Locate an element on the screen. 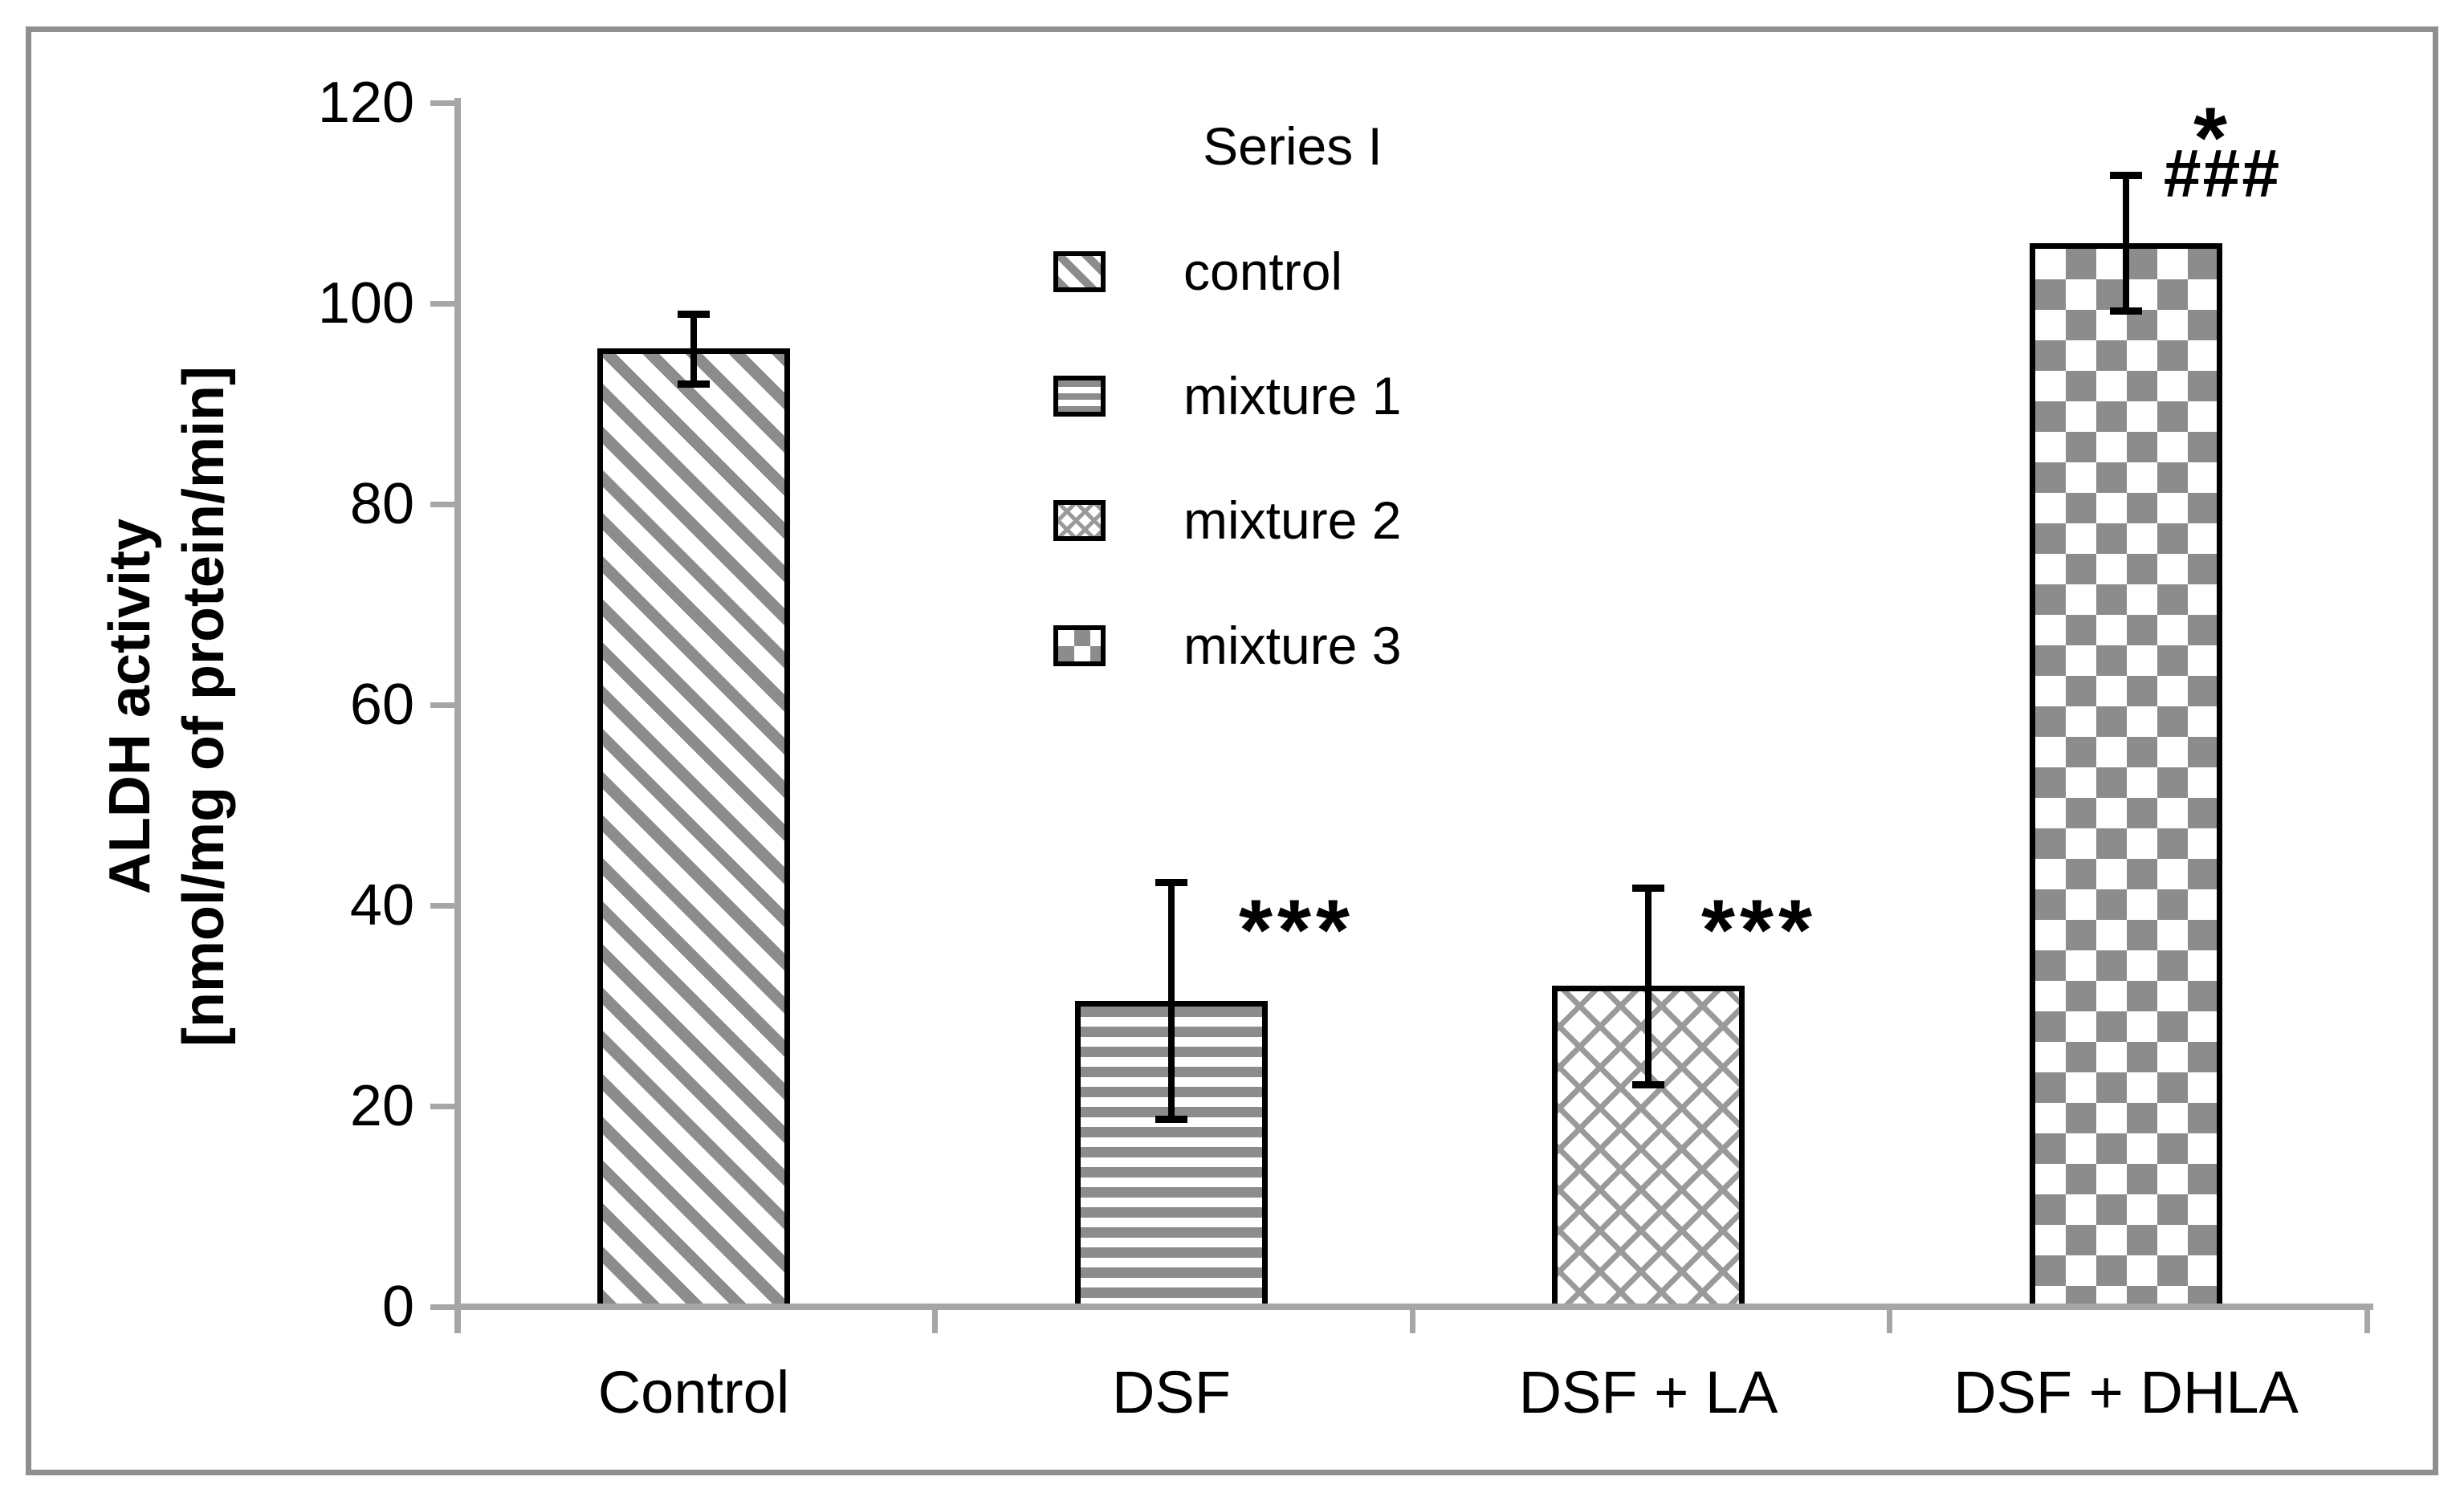 This screenshot has width=2464, height=1505. y-tick-label: 20 is located at coordinates (381, 1106).